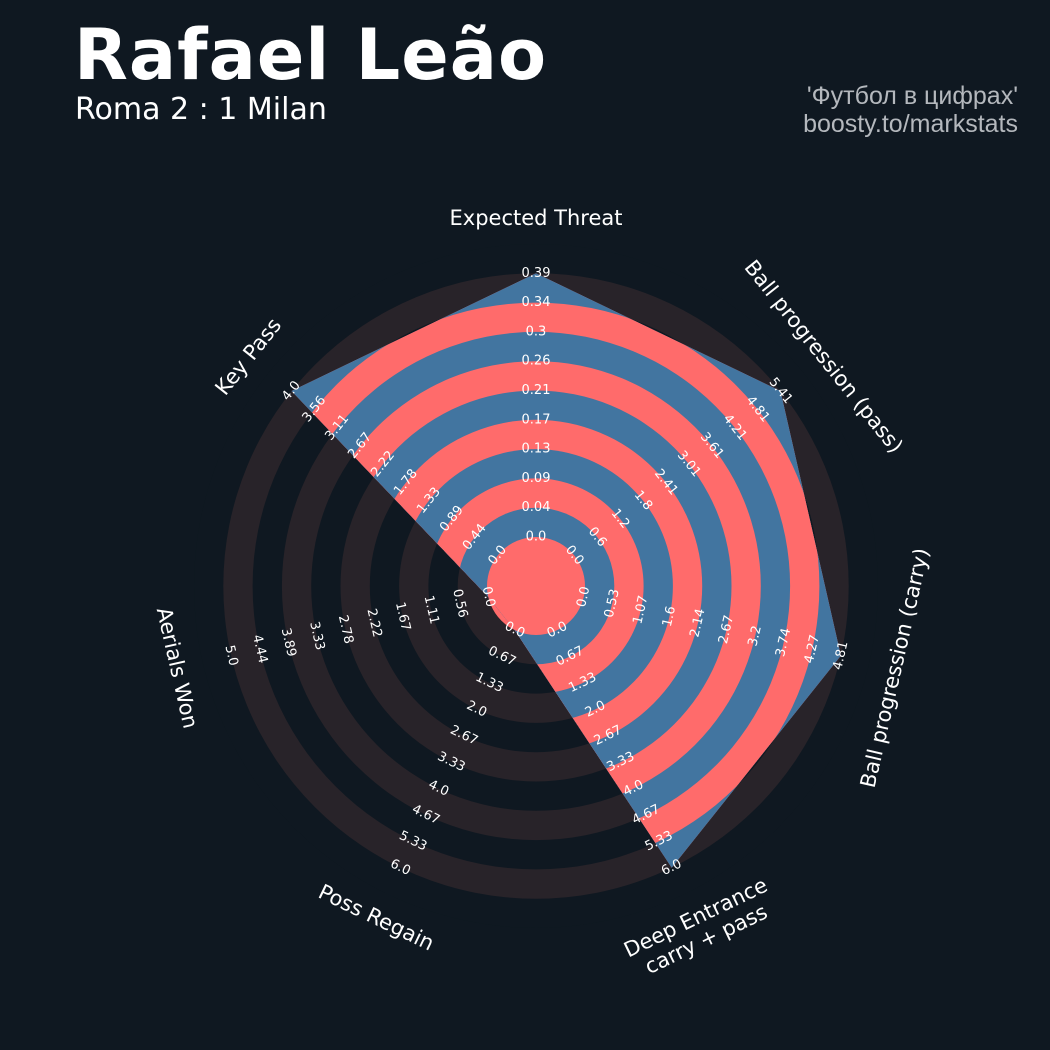 The height and width of the screenshot is (1050, 1050). Describe the element at coordinates (726, 630) in the screenshot. I see `tick-label: 2.67` at that location.